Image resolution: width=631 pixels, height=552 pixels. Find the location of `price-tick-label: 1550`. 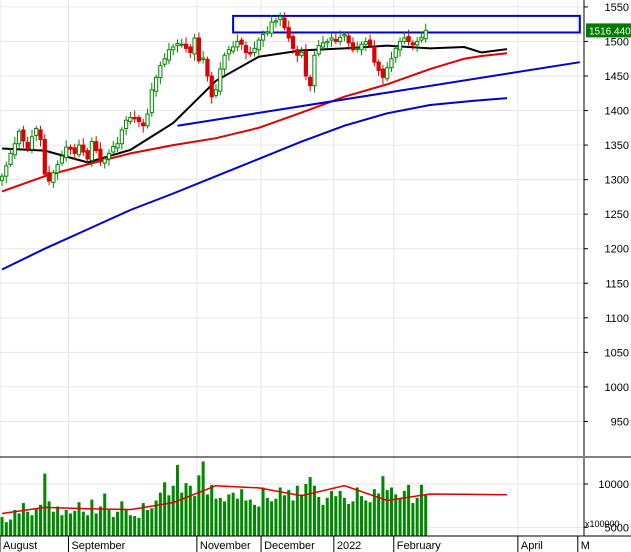

price-tick-label: 1550 is located at coordinates (617, 8).